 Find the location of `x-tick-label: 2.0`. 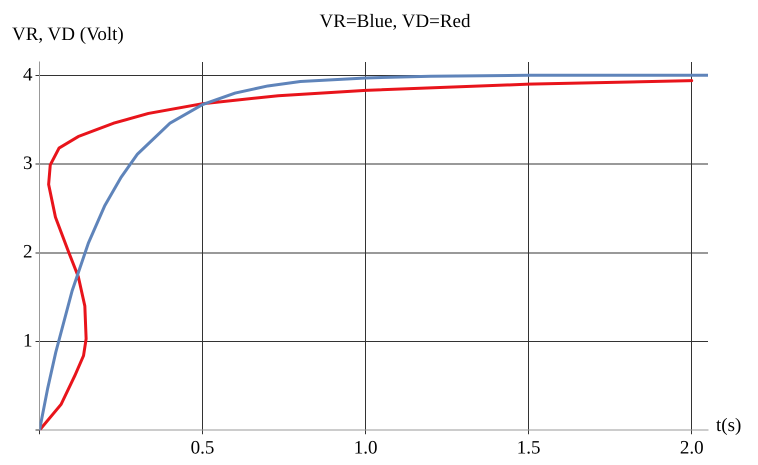

x-tick-label: 2.0 is located at coordinates (692, 448).